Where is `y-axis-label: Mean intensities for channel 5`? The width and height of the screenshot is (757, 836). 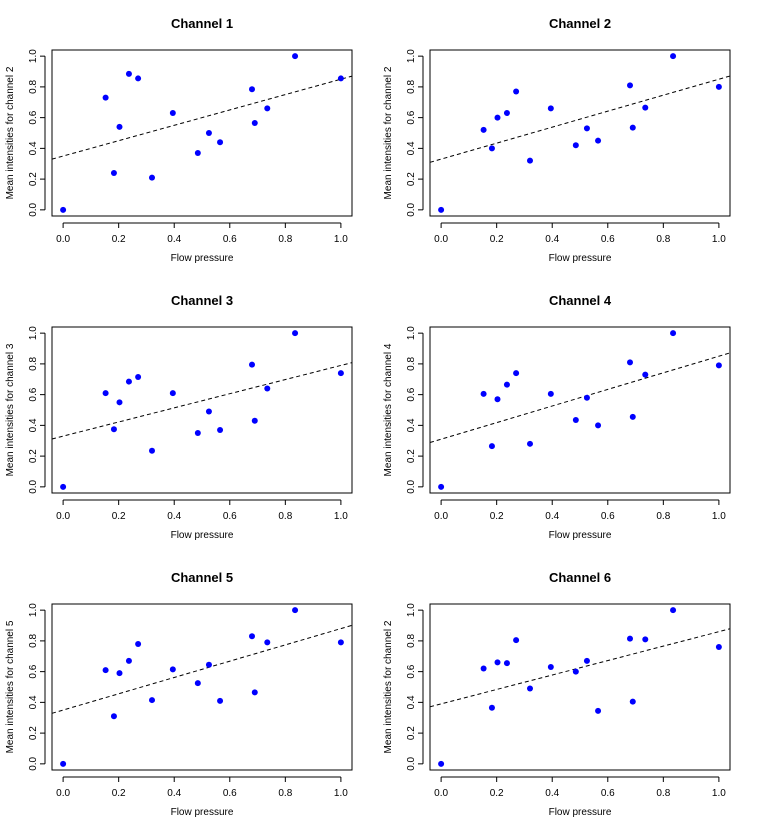
y-axis-label: Mean intensities for channel 5 is located at coordinates (10, 686).